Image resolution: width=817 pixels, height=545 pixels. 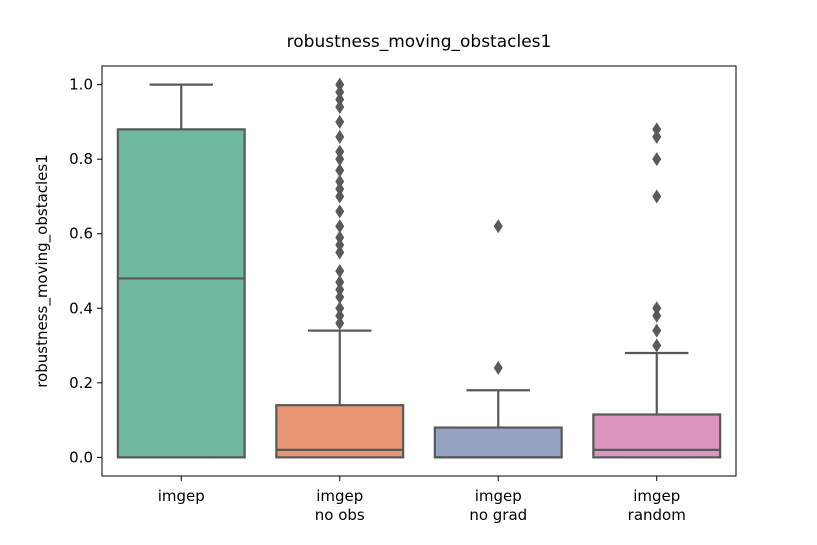 I want to click on y-tick-label: 1.0, so click(x=81, y=85).